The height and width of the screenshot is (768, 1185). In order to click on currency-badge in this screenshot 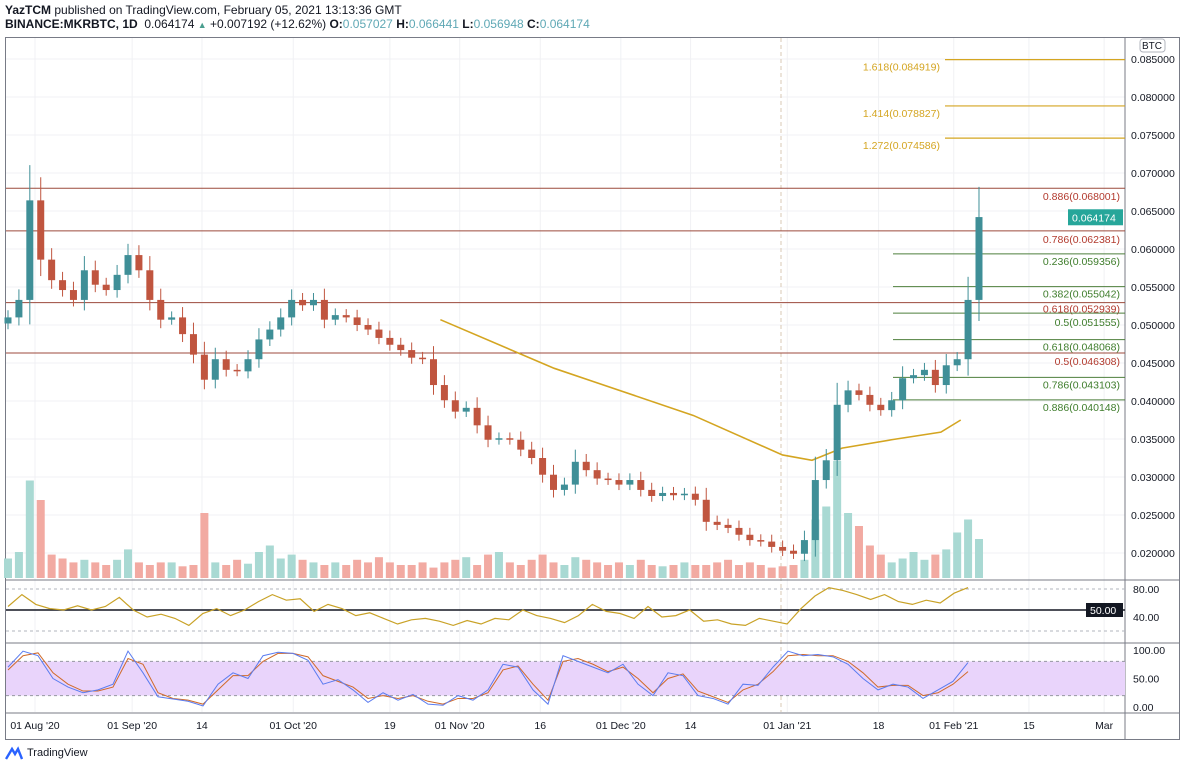, I will do `click(1152, 45)`.